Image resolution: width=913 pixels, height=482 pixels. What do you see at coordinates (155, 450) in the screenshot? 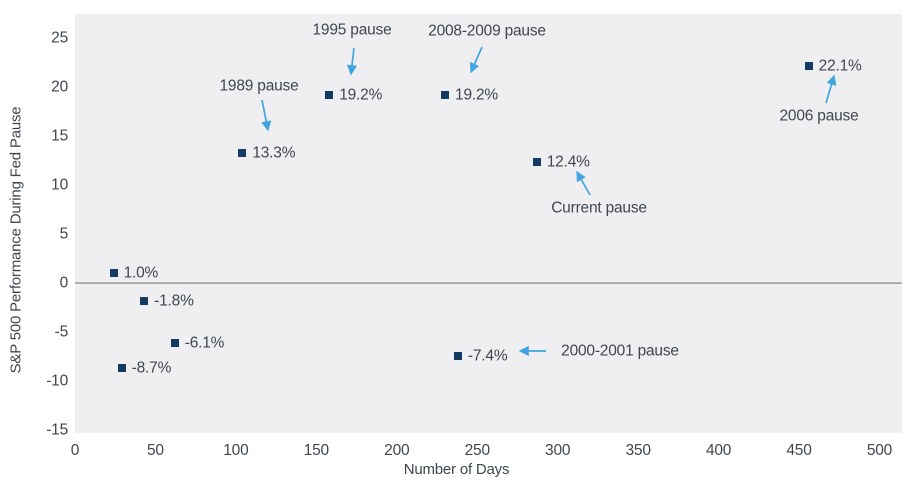
I see `x-tick-label: 50` at bounding box center [155, 450].